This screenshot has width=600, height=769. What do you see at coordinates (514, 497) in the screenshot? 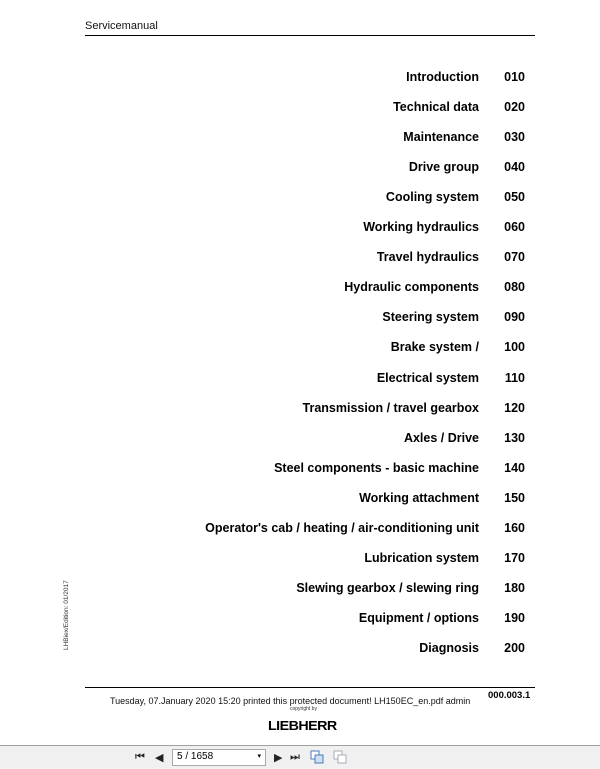
I see `toc-number: 150` at bounding box center [514, 497].